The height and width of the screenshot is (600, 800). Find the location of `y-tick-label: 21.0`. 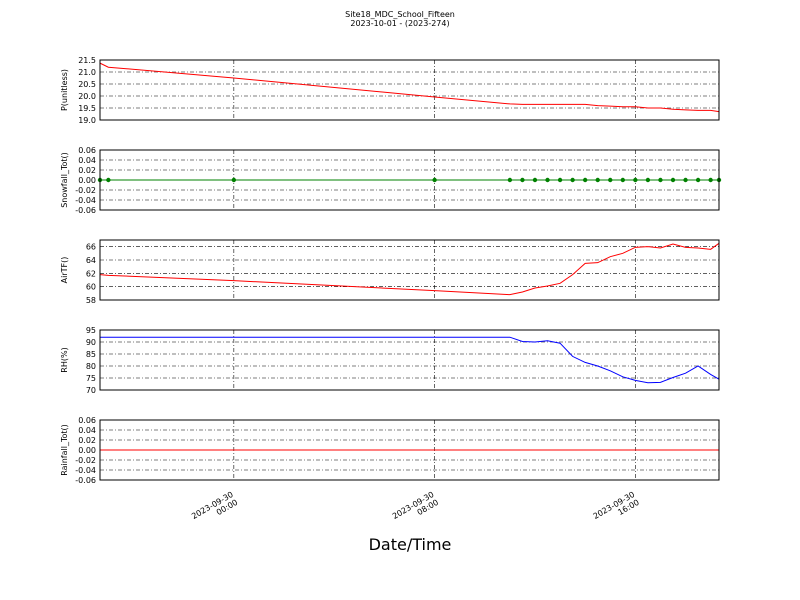

y-tick-label: 21.0 is located at coordinates (87, 72).